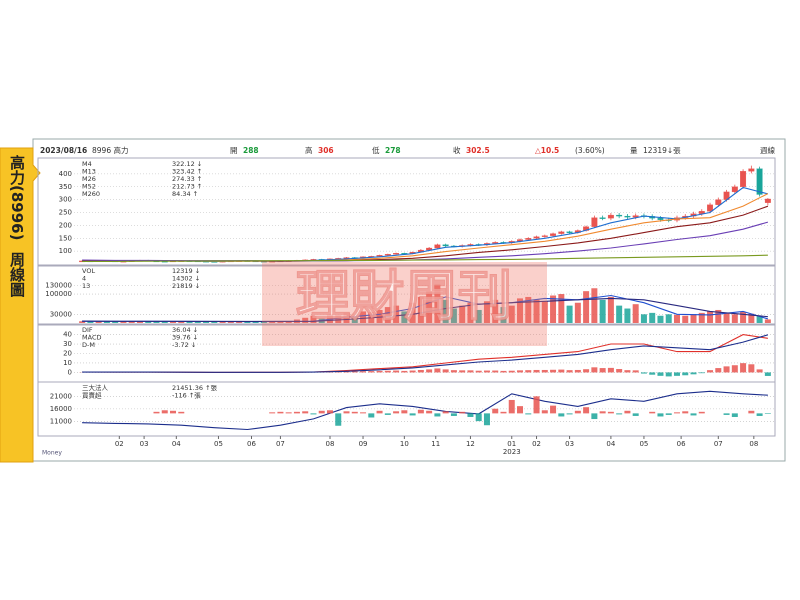 The height and width of the screenshot is (600, 800). What do you see at coordinates (67, 344) in the screenshot?
I see `y-tick-label: 30` at bounding box center [67, 344].